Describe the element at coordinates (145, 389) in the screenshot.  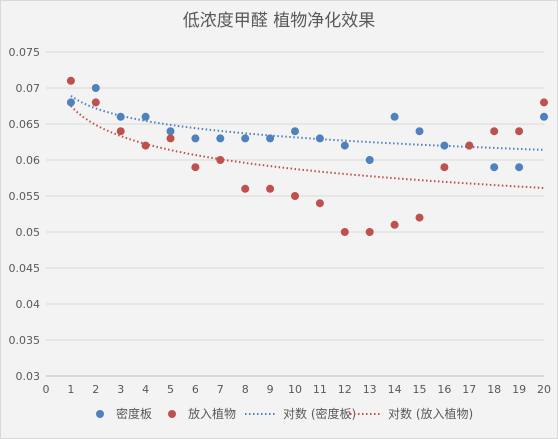
I see `x-tick-label: 4` at that location.